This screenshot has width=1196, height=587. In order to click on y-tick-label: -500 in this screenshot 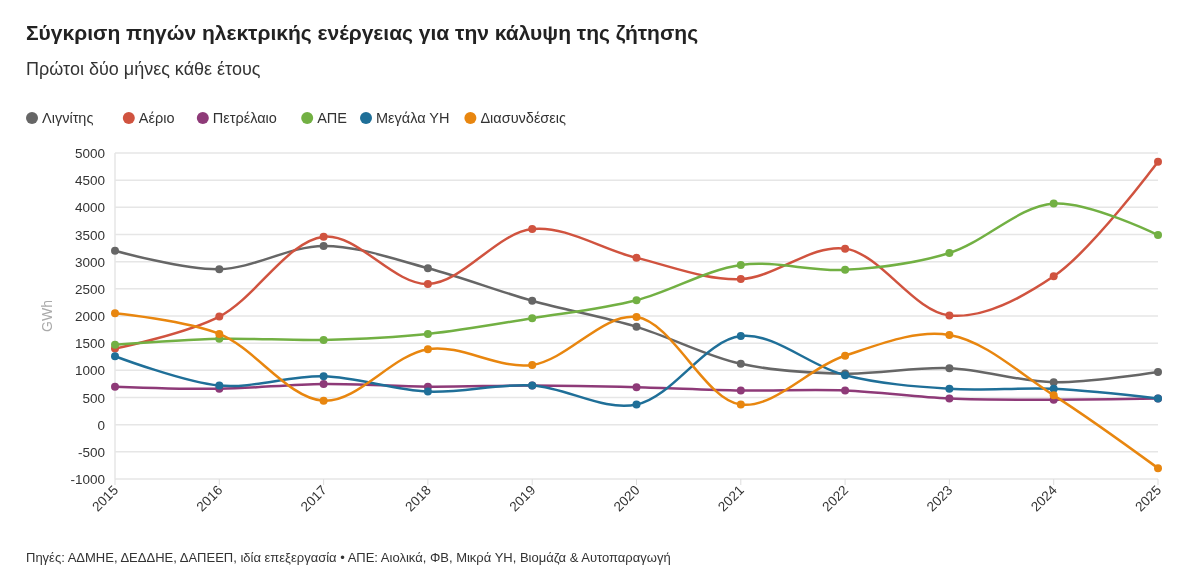, I will do `click(91, 452)`.